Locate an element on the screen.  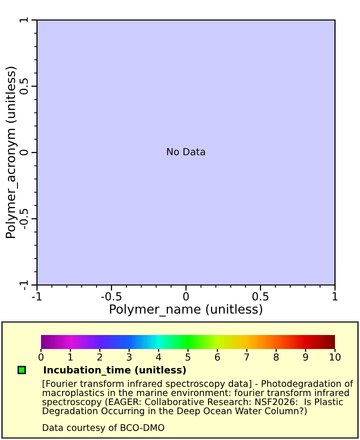
y-tick-label: 1 is located at coordinates (24, 19).